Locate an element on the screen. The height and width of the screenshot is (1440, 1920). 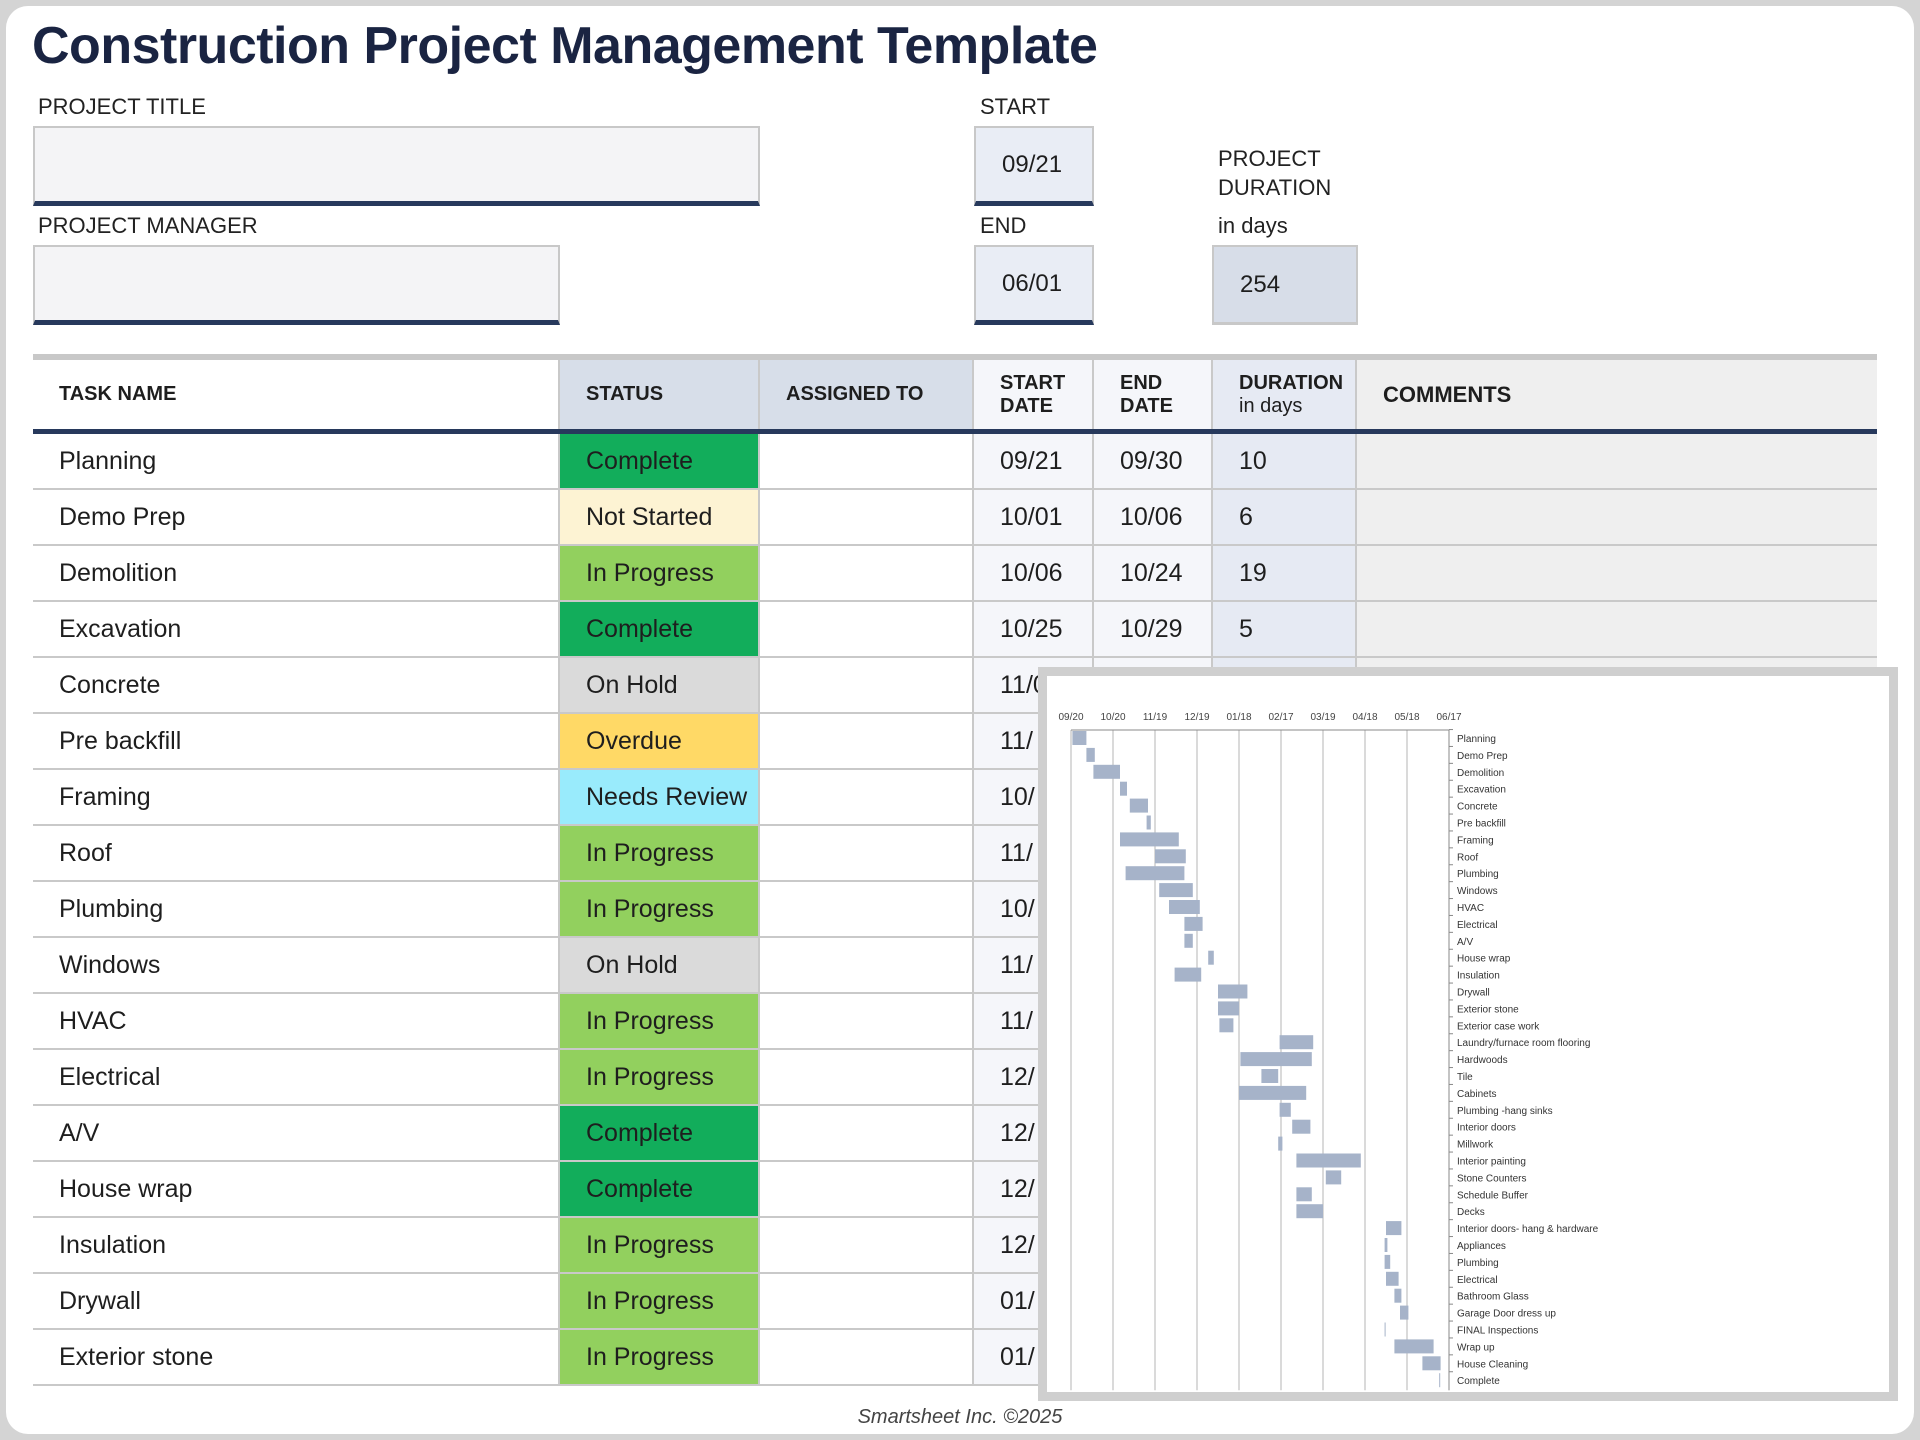
task-label: Interior doors is located at coordinates (1486, 1128).